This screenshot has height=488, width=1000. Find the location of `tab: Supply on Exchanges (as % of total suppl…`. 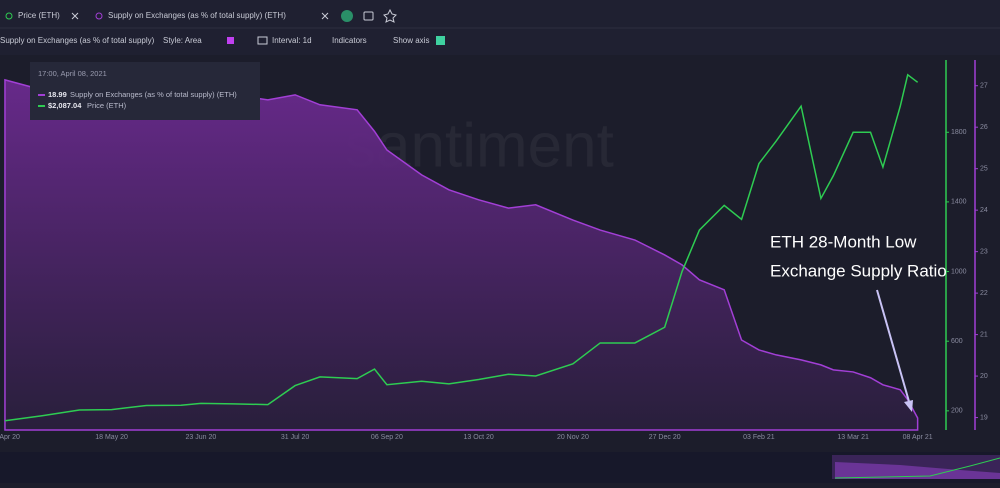

tab: Supply on Exchanges (as % of total suppl… is located at coordinates (197, 15).